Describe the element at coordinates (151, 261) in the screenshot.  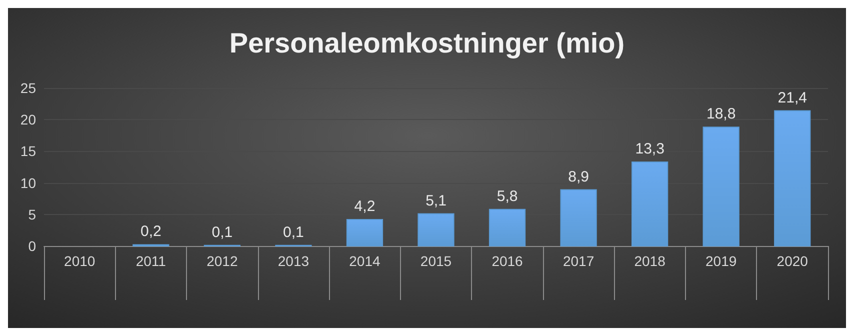
I see `x-tick-label: 2011` at that location.